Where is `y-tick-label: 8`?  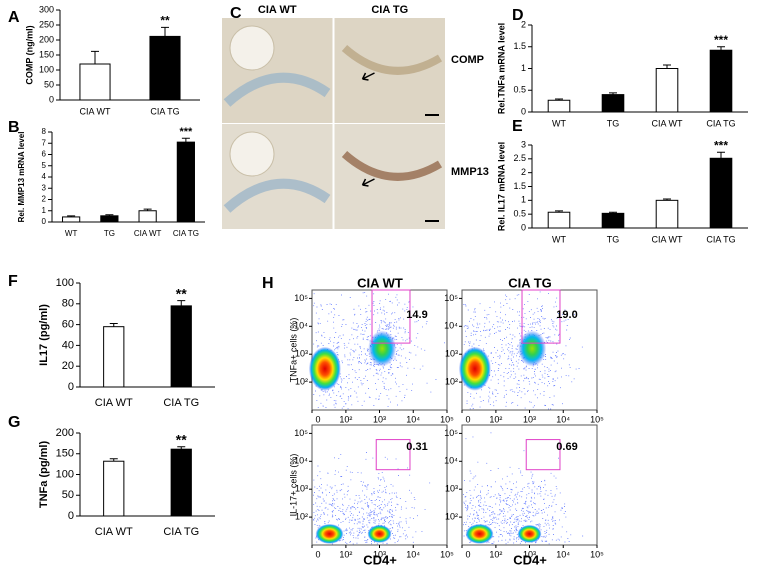
y-tick-label: 8 is located at coordinates (44, 131).